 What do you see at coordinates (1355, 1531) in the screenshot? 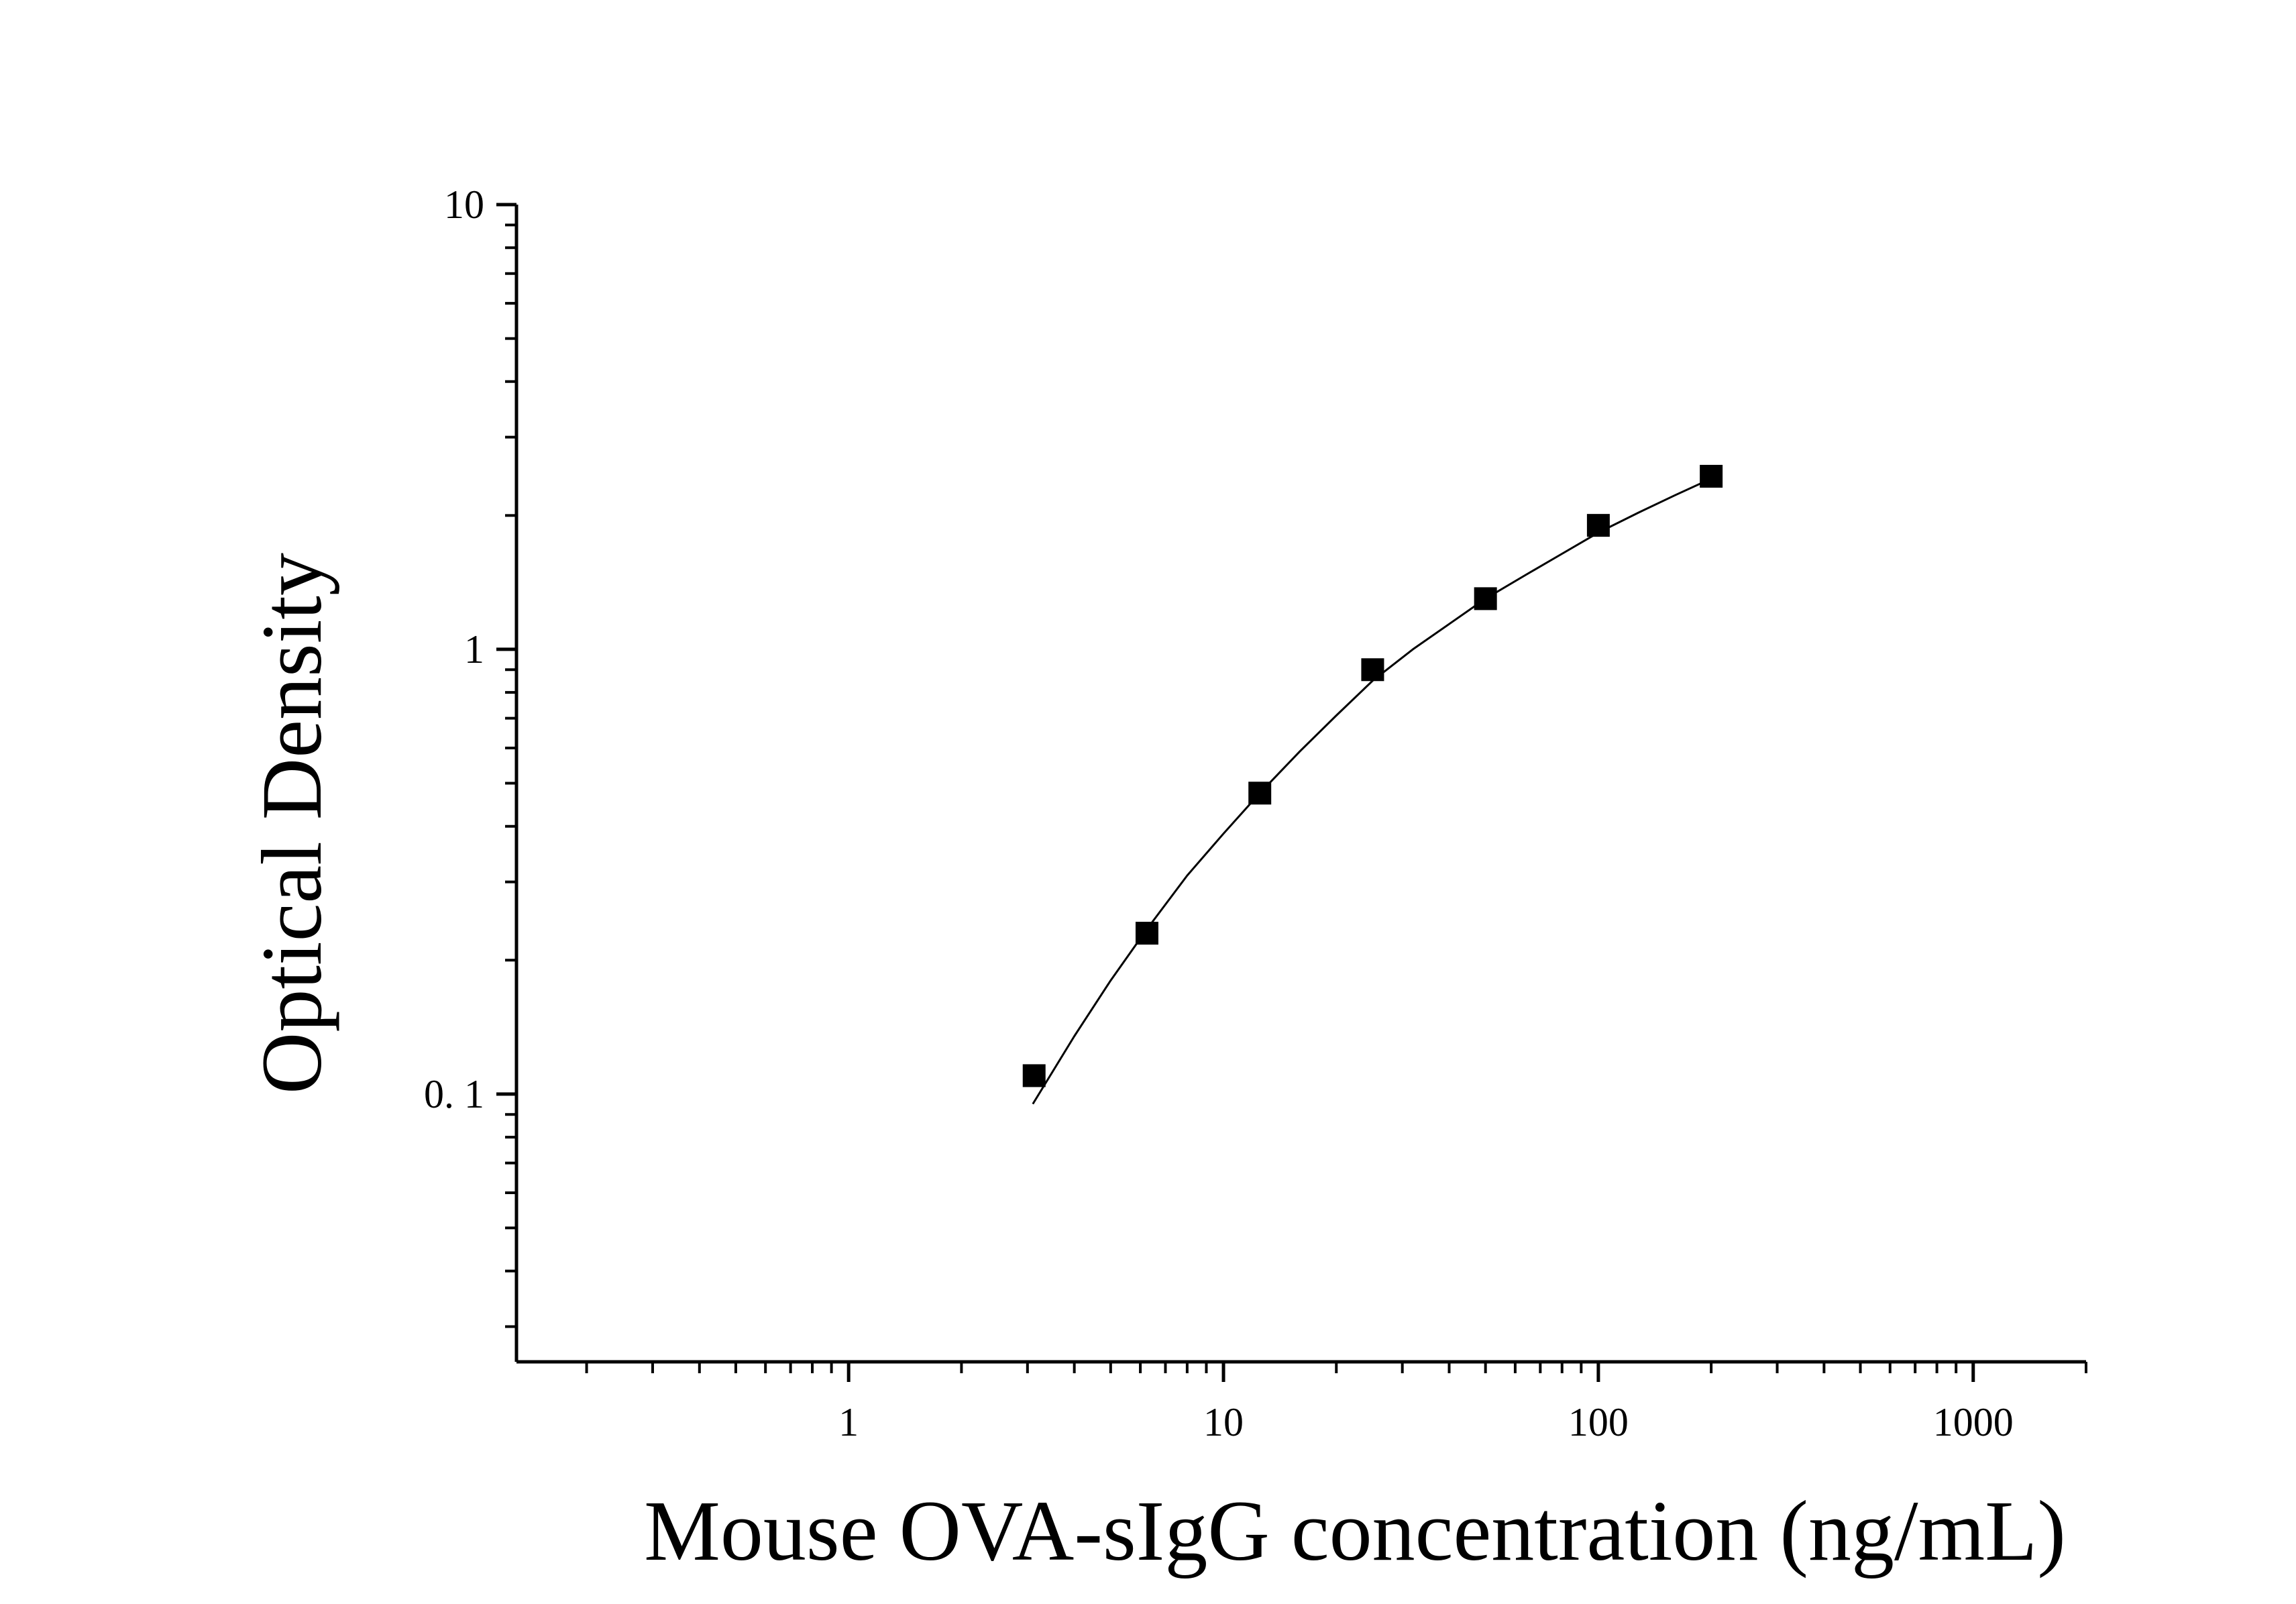
I see `x-axis-title: Mouse OVA-sIgG concentration (ng/mL)` at bounding box center [1355, 1531].